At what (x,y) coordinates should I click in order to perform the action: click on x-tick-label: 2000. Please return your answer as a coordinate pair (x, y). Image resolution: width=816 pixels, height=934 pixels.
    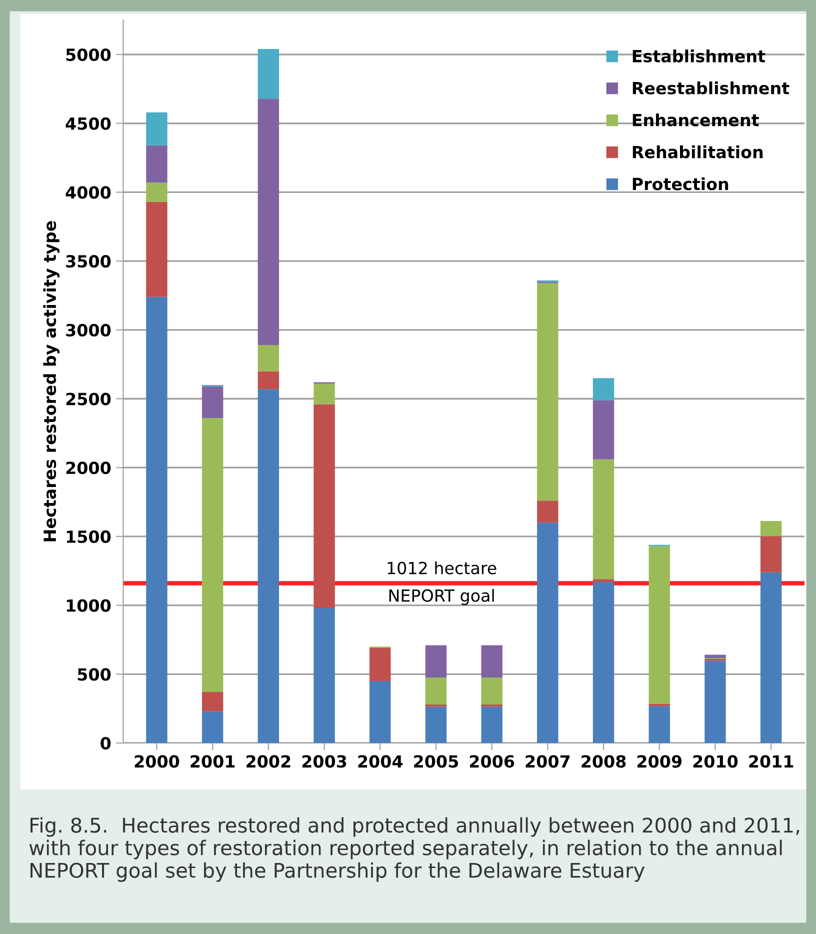
    Looking at the image, I should click on (157, 761).